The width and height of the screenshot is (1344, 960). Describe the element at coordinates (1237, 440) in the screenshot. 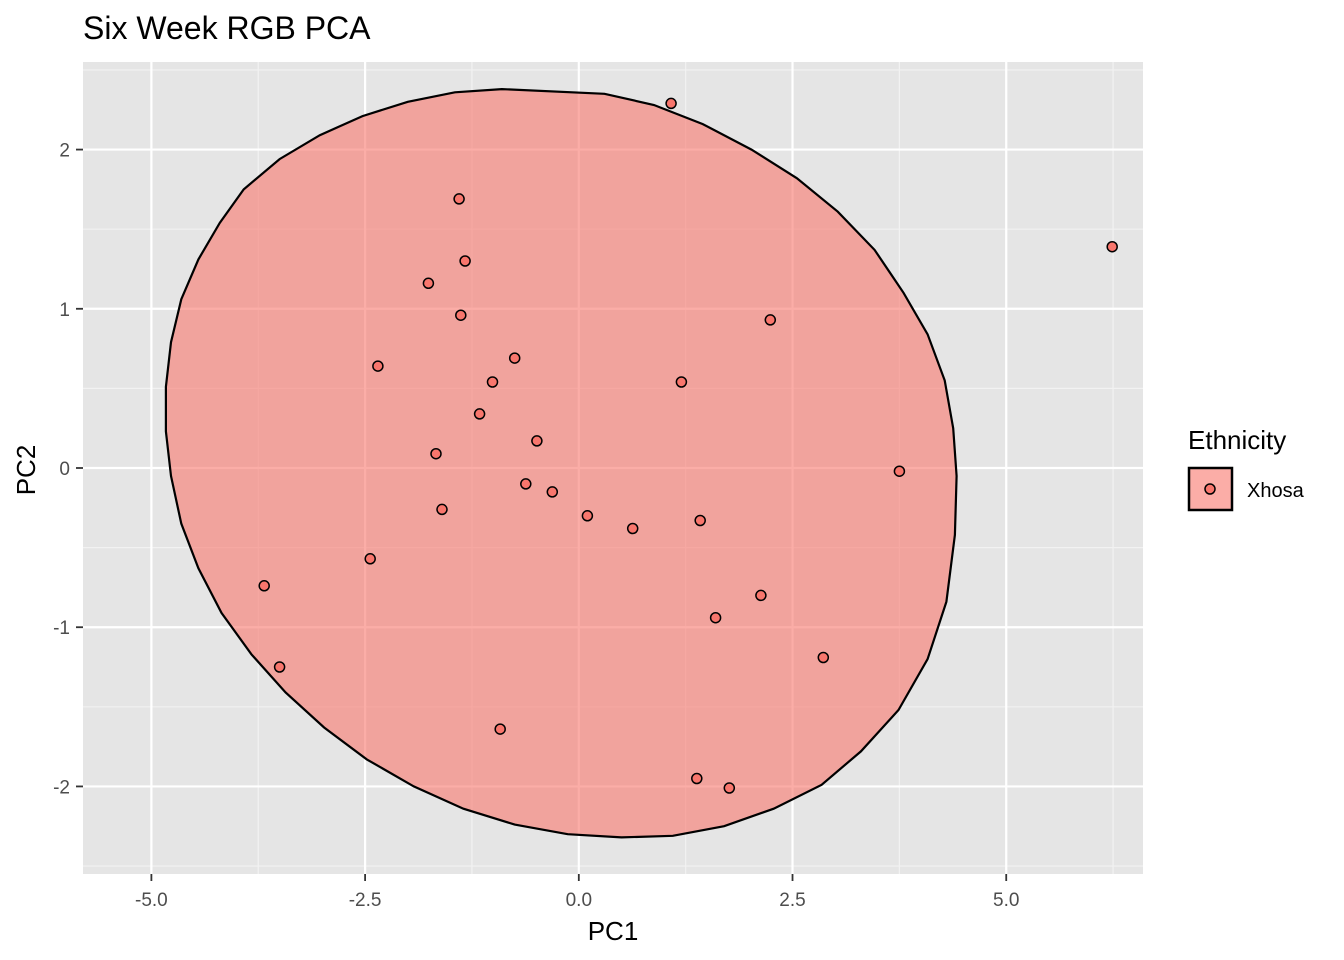

I see `legend-title: Ethnicity` at that location.